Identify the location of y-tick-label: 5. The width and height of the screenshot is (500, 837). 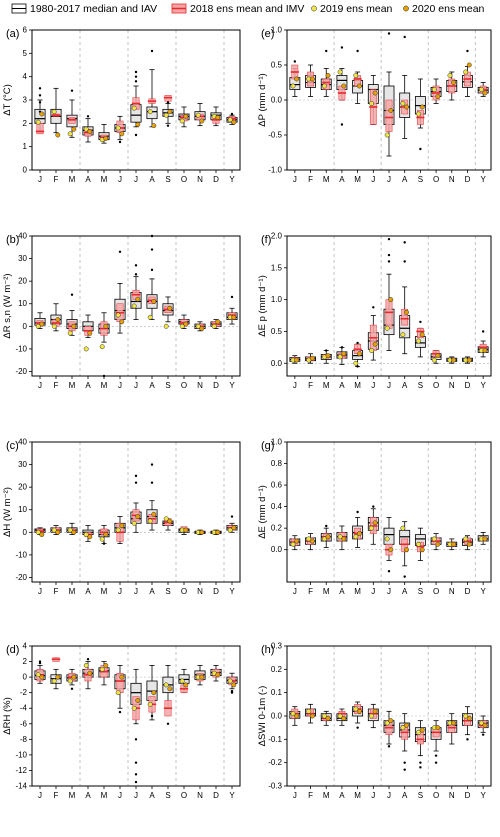
(25, 53).